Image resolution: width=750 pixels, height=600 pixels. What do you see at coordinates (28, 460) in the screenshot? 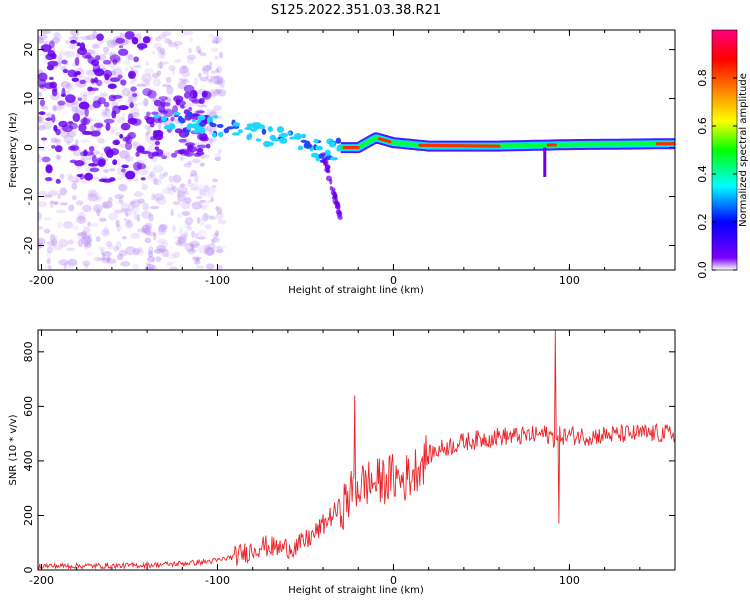
I see `y-tick-label: 400` at bounding box center [28, 460].